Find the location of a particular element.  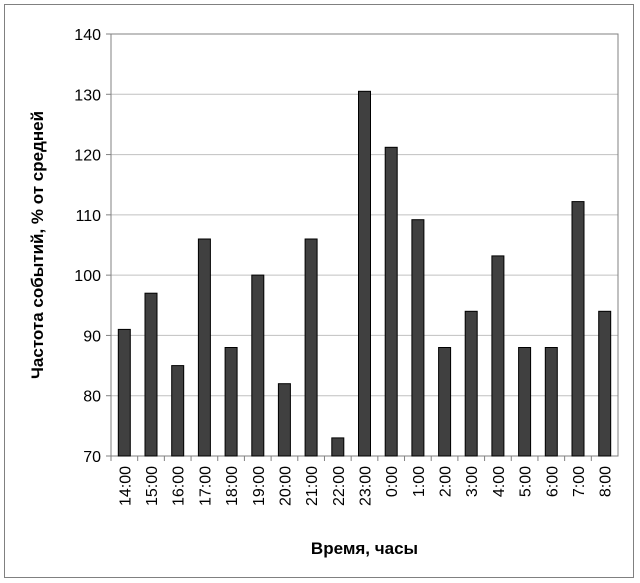

y-tick-label: 90 is located at coordinates (92, 336).